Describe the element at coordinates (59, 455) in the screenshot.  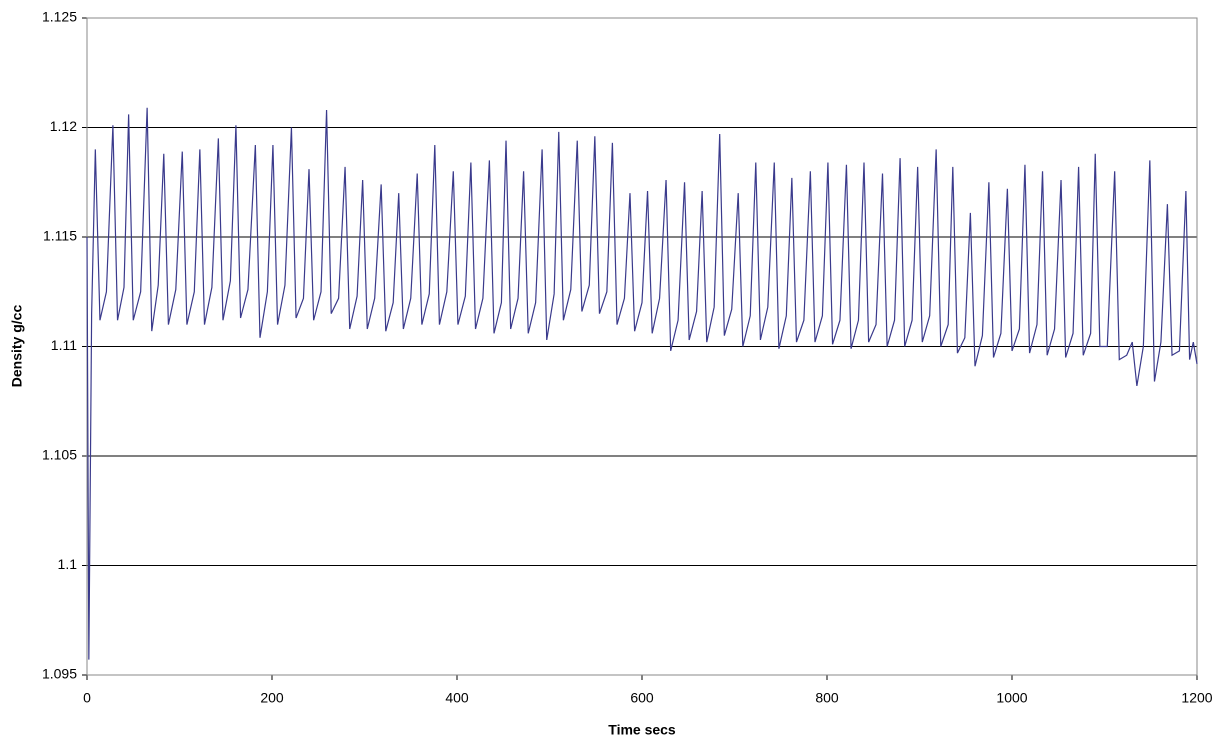
I see `y-tick-label: 1.105` at that location.